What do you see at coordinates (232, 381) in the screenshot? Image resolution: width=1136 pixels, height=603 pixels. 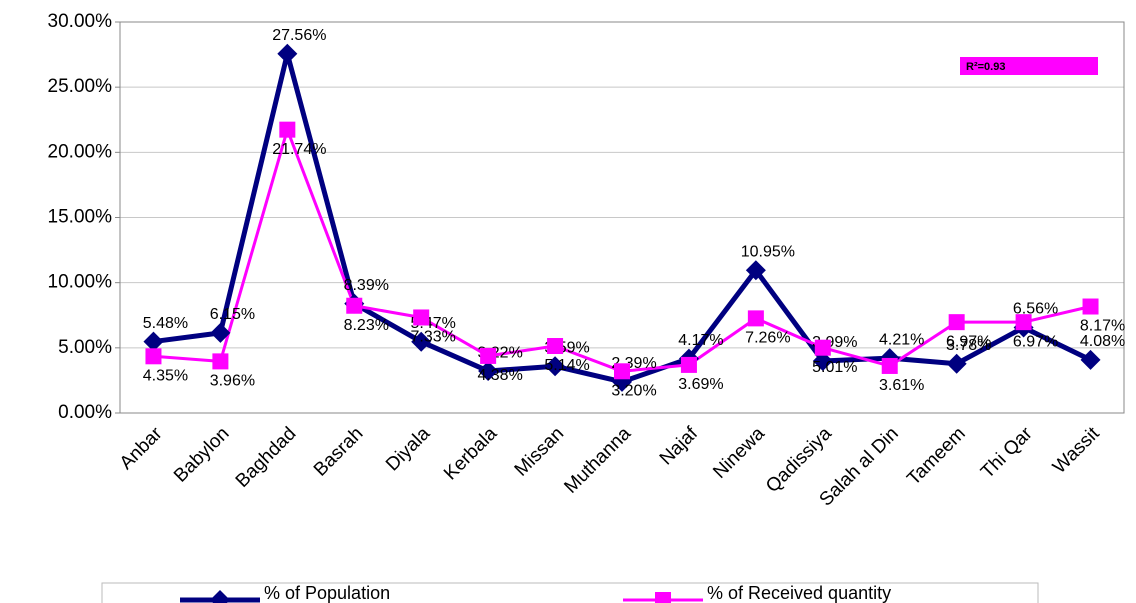 I see `data-label: 3.96%` at bounding box center [232, 381].